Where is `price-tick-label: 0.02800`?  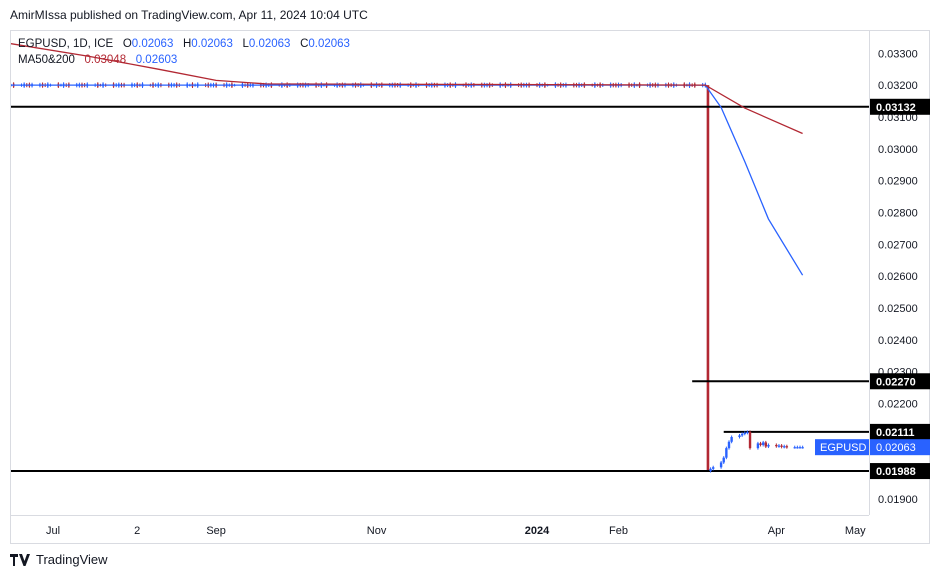 price-tick-label: 0.02800 is located at coordinates (898, 214).